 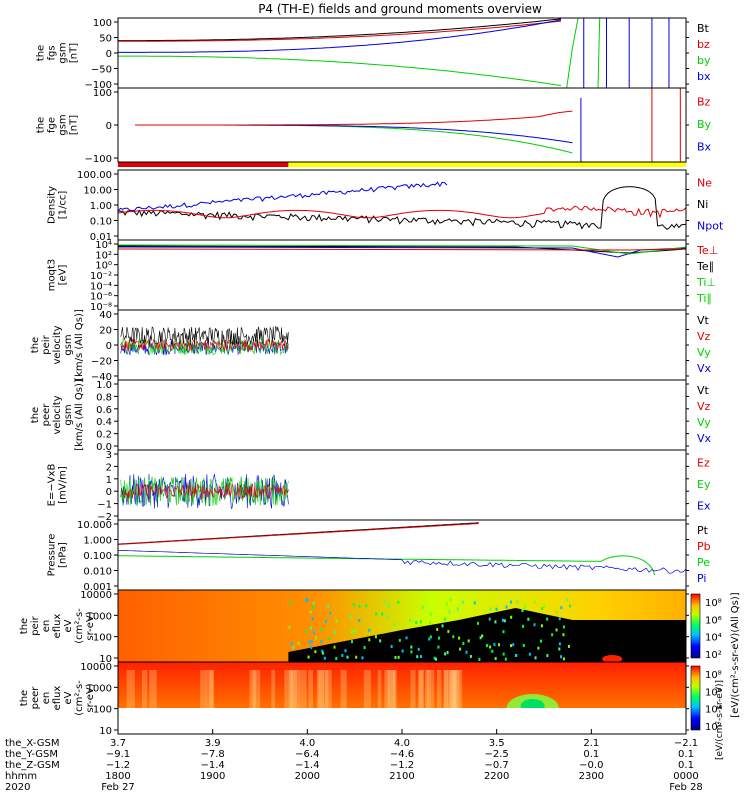 What do you see at coordinates (307, 743) in the screenshot?
I see `x-tick-label: 4.0` at bounding box center [307, 743].